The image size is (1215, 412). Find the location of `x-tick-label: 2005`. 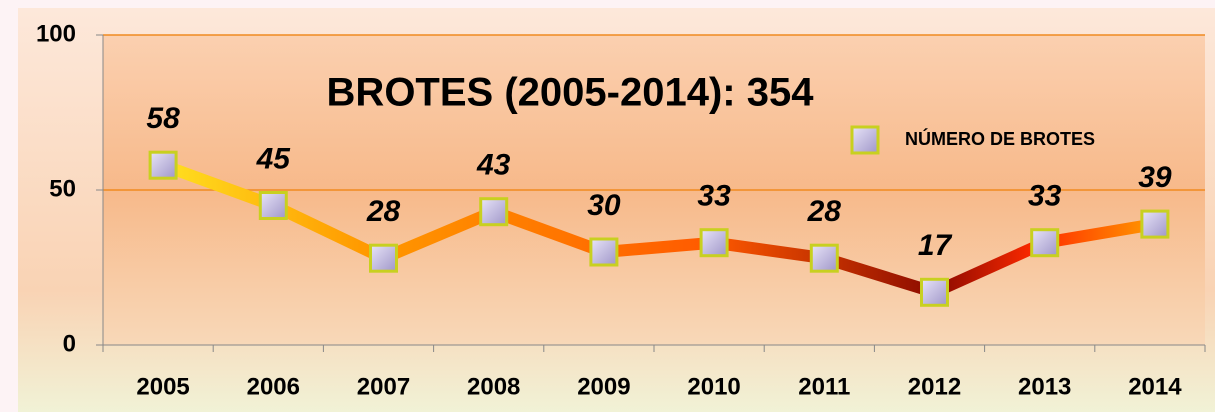

x-tick-label: 2005 is located at coordinates (162, 386).